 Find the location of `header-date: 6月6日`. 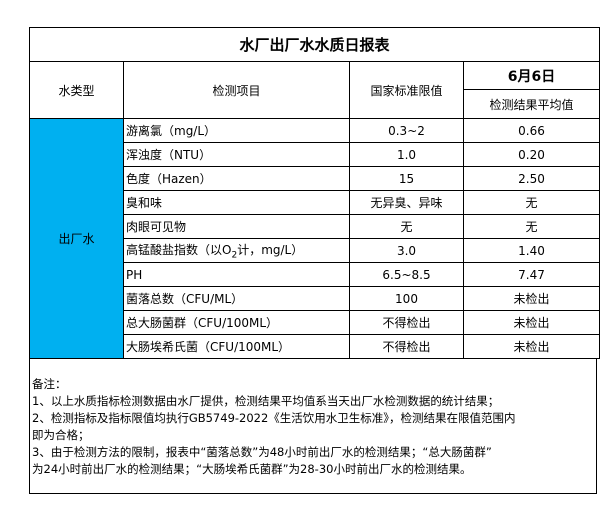

header-date: 6月6日 is located at coordinates (531, 75).